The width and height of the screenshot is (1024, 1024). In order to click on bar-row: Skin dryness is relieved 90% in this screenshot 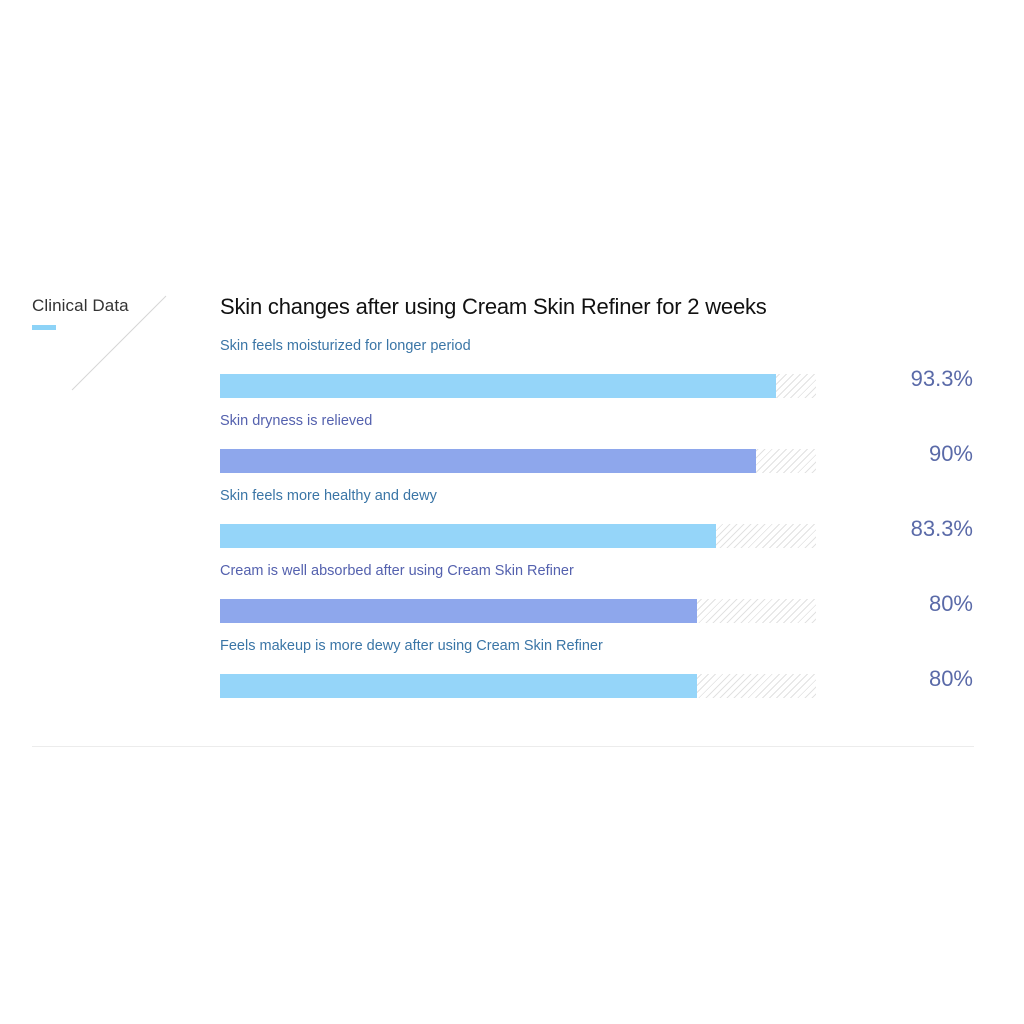, I will do `click(600, 450)`.